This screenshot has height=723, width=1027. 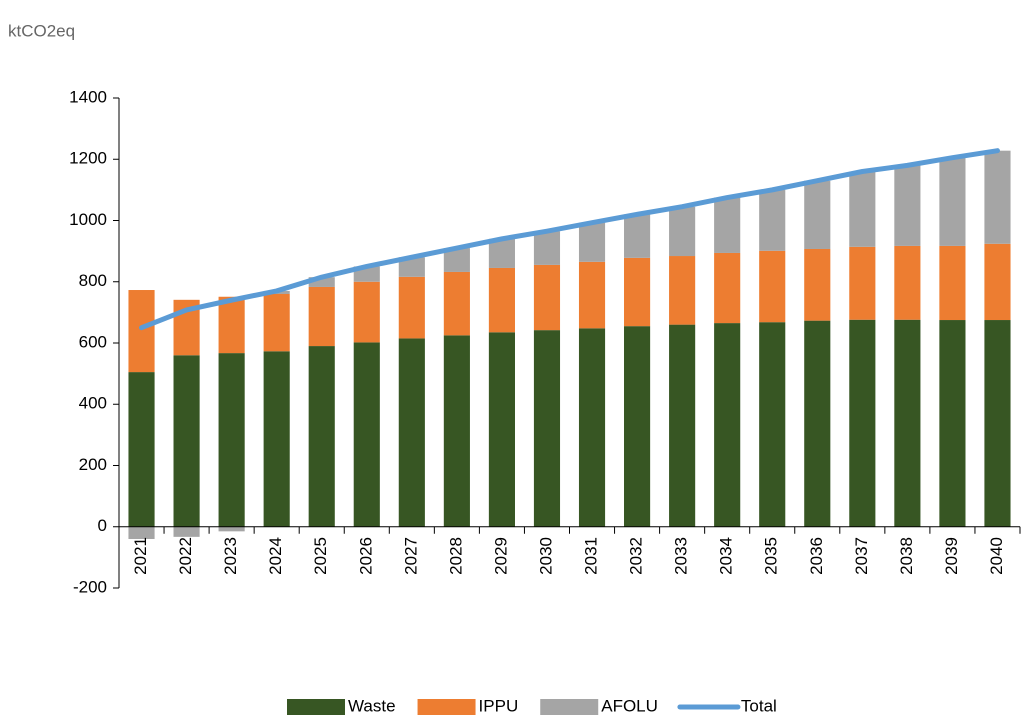 What do you see at coordinates (41, 30) in the screenshot?
I see `y-axis-label: ktCO2eq` at bounding box center [41, 30].